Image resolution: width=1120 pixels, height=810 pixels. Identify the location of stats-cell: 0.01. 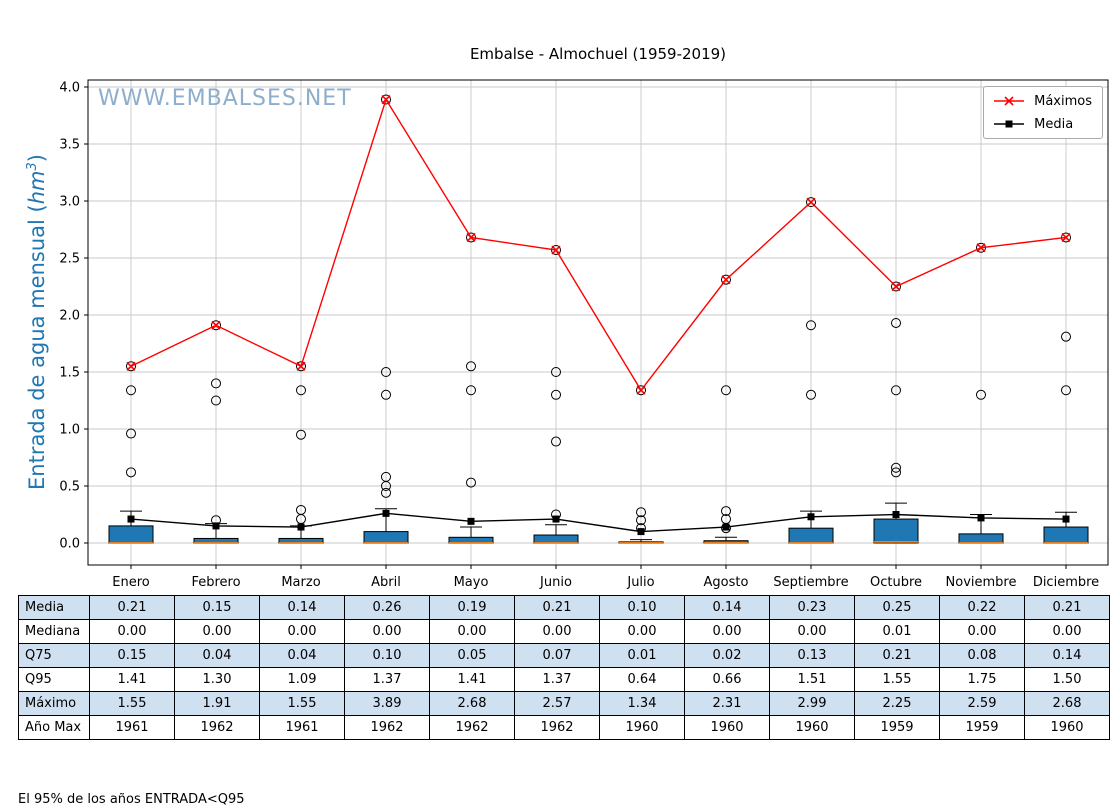
(897, 631).